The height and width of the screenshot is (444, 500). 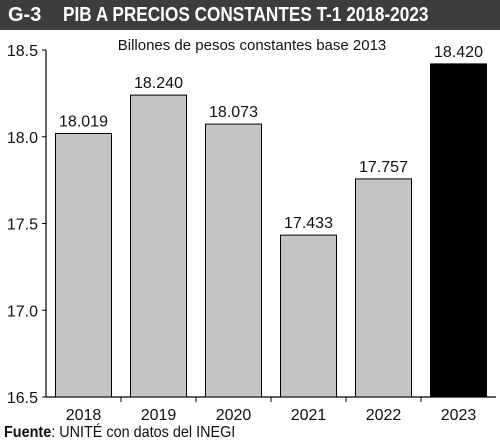 What do you see at coordinates (271, 410) in the screenshot?
I see `x-axis-ticks: 2018 2019 2020 2021 2022 2023` at bounding box center [271, 410].